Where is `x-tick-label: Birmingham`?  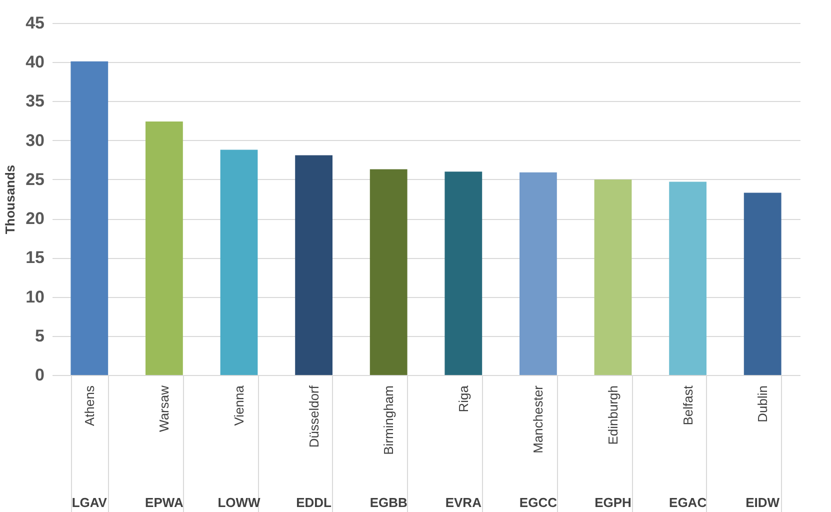 x-tick-label: Birmingham is located at coordinates (388, 420).